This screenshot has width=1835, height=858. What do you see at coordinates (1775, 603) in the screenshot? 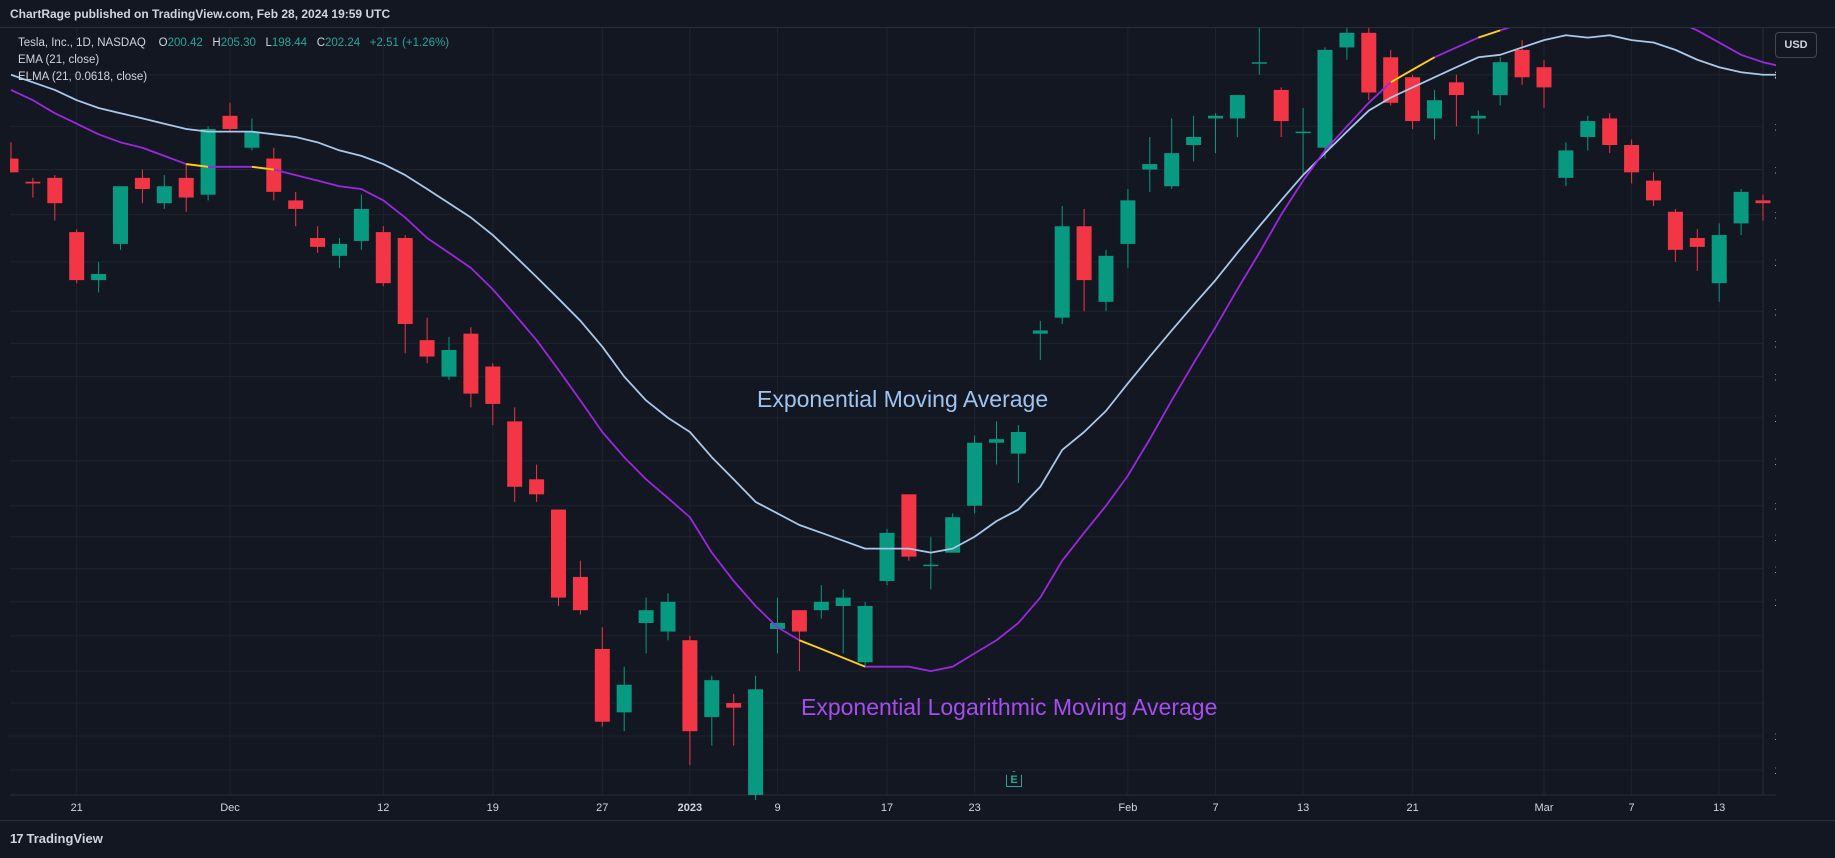
I see `y-tick-label: 123.00` at bounding box center [1775, 603].